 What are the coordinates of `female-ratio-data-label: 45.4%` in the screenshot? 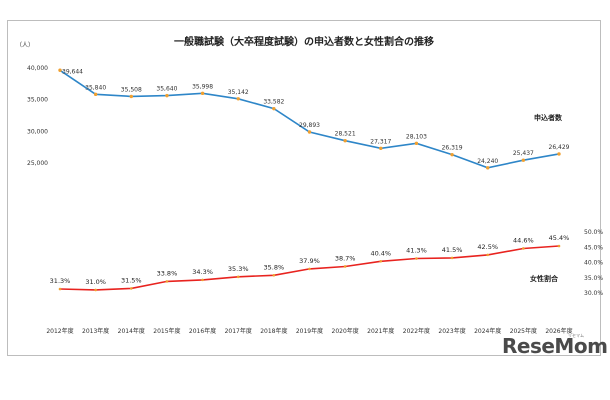 It's located at (559, 238).